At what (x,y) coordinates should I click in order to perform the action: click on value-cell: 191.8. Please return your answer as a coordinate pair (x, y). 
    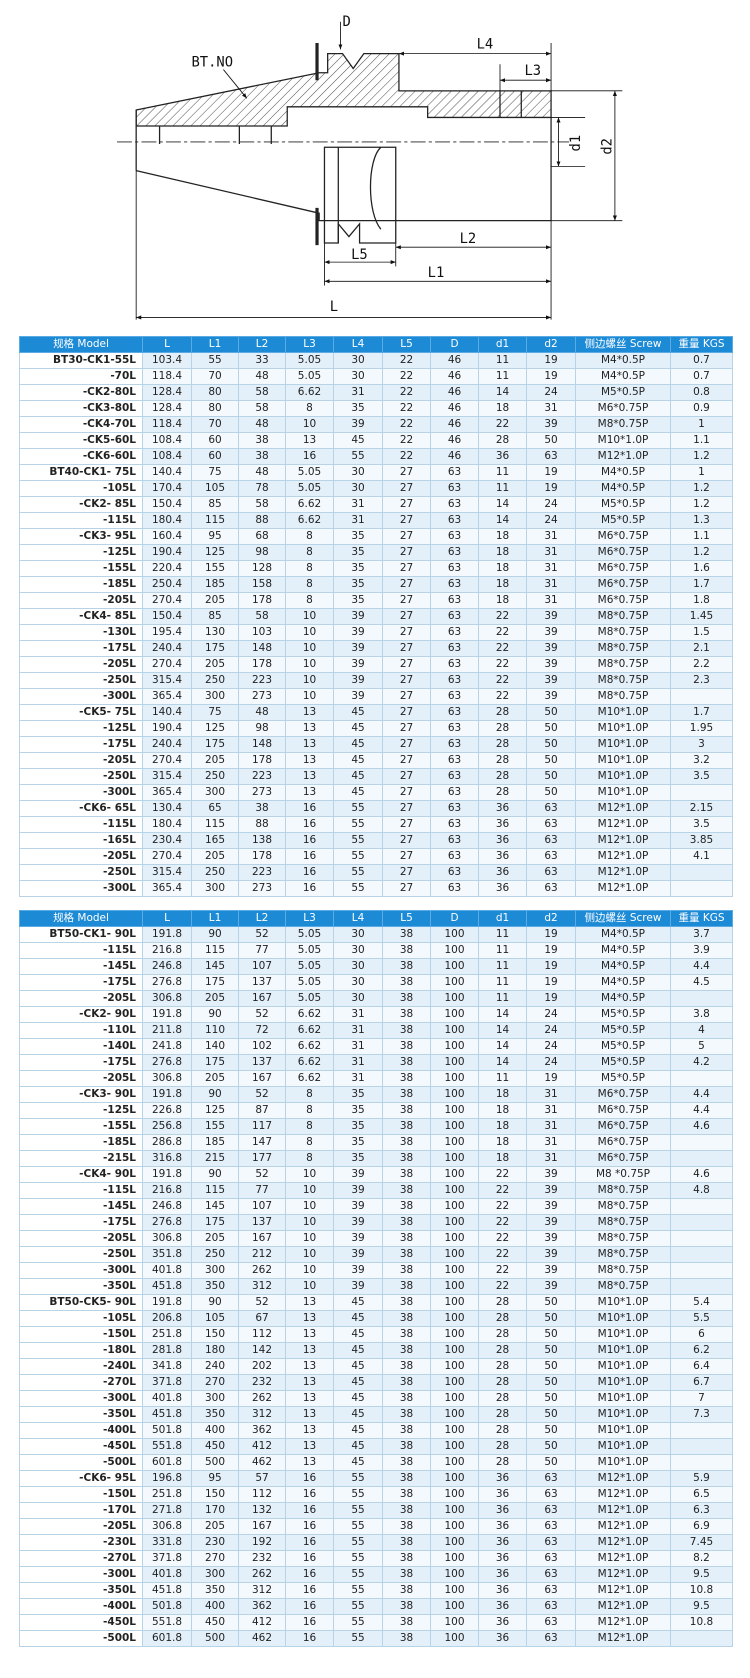
    Looking at the image, I should click on (167, 1302).